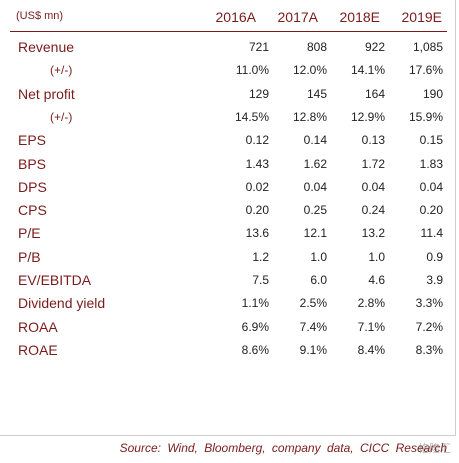  What do you see at coordinates (367, 116) in the screenshot?
I see `table-cell: 12.9%` at bounding box center [367, 116].